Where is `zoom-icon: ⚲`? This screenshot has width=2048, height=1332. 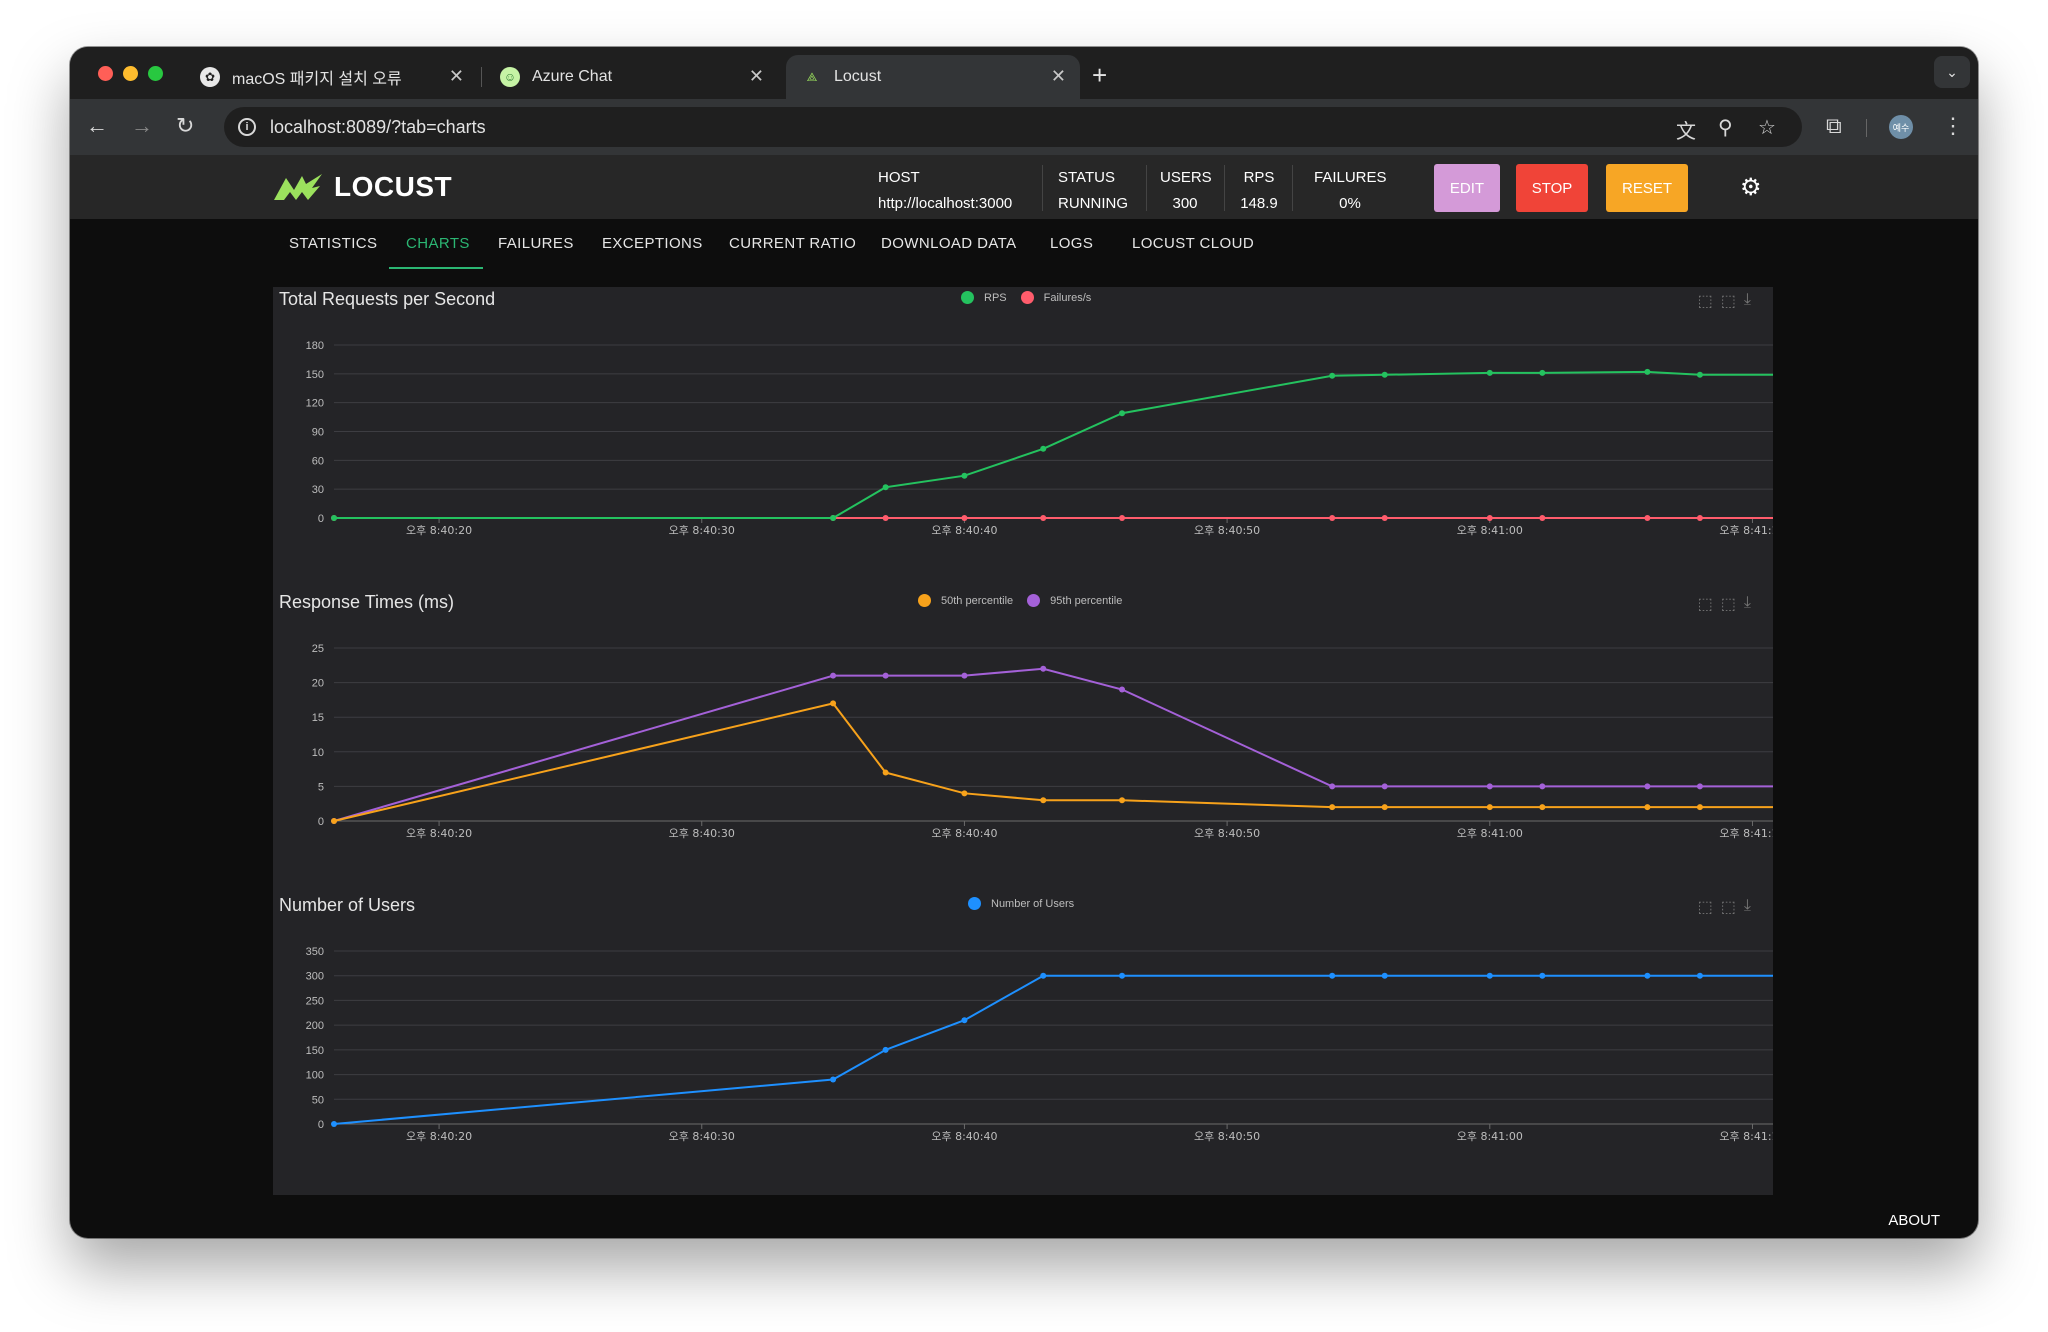
zoom-icon: ⚲ is located at coordinates (1725, 128).